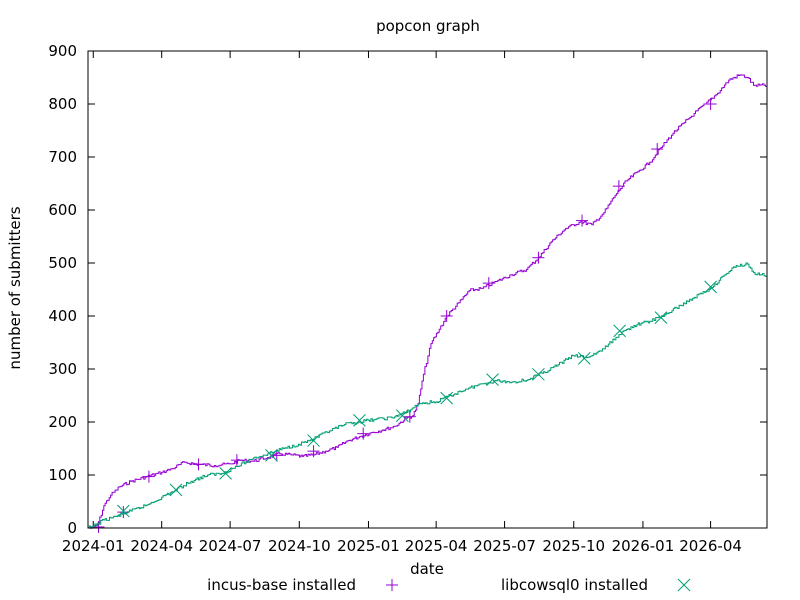 The width and height of the screenshot is (800, 600). Describe the element at coordinates (15, 287) in the screenshot. I see `y-axis-label: number of submitters` at that location.